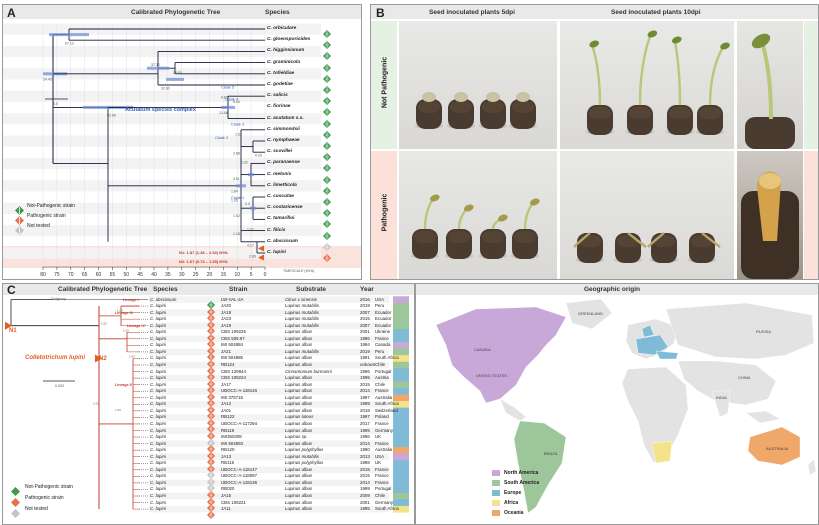  Describe the element at coordinates (19, 228) in the screenshot. I see `legend-not-tested-icon` at that location.